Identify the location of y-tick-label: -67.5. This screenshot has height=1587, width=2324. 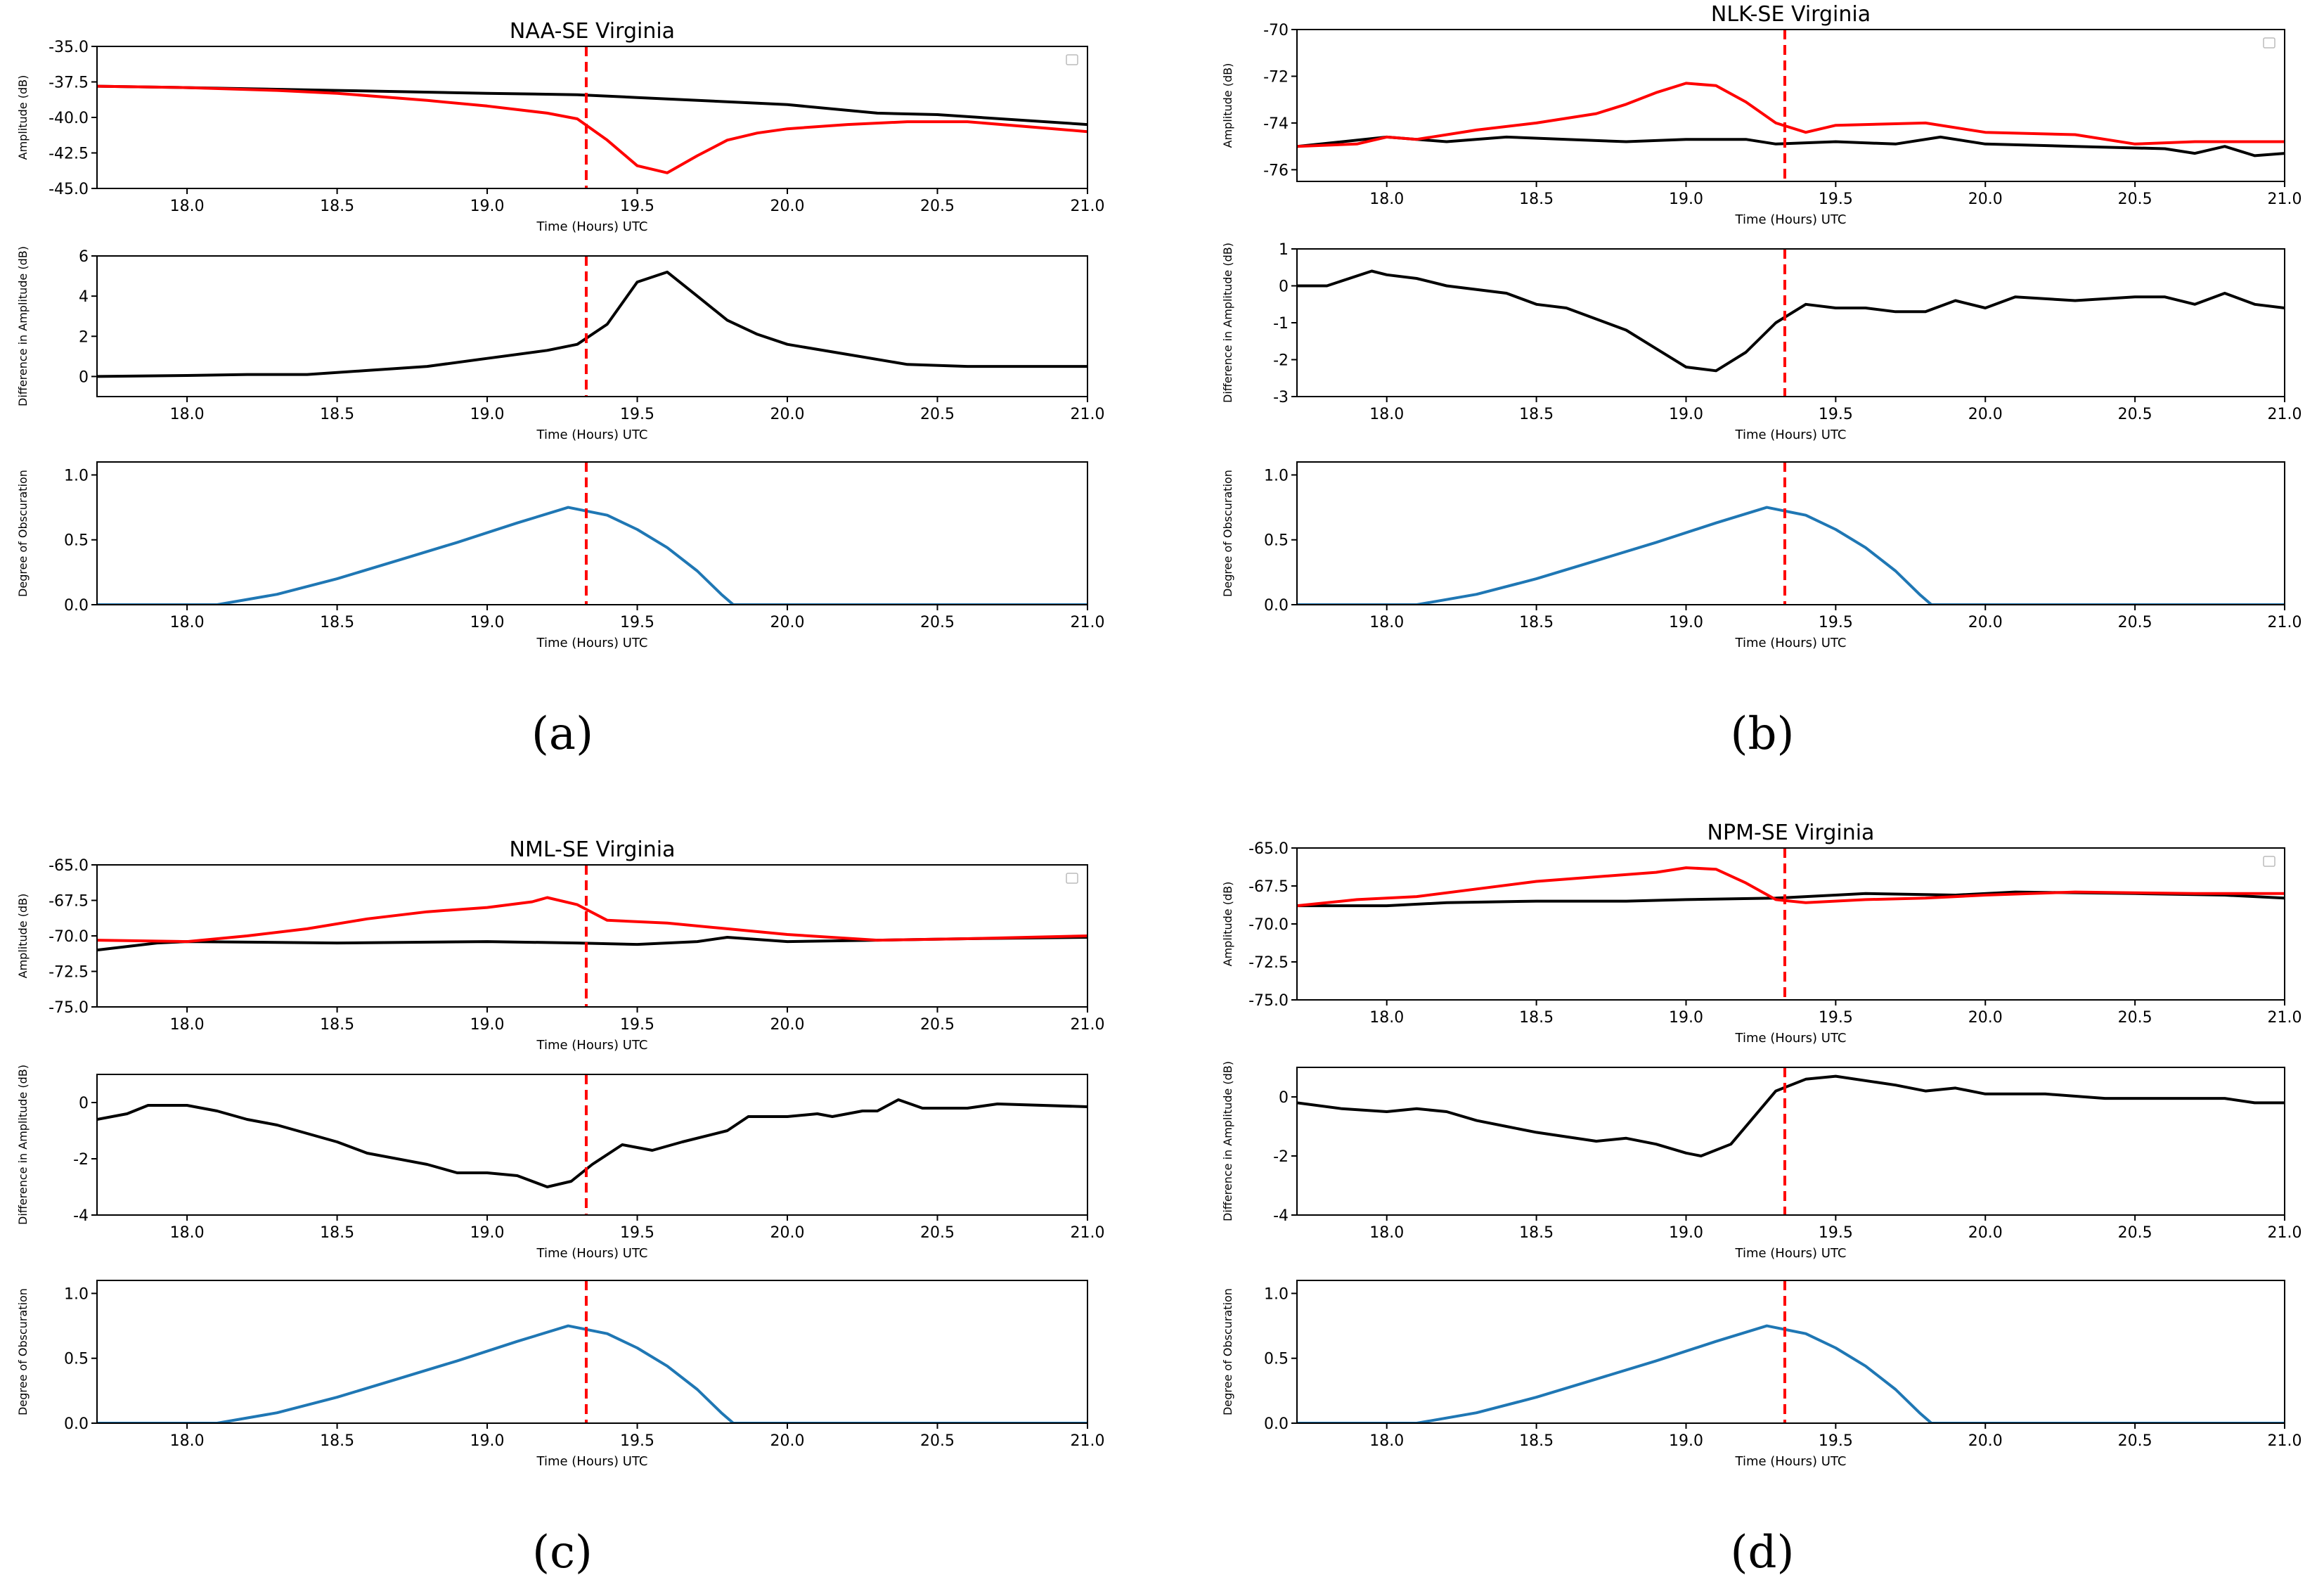
(1268, 887).